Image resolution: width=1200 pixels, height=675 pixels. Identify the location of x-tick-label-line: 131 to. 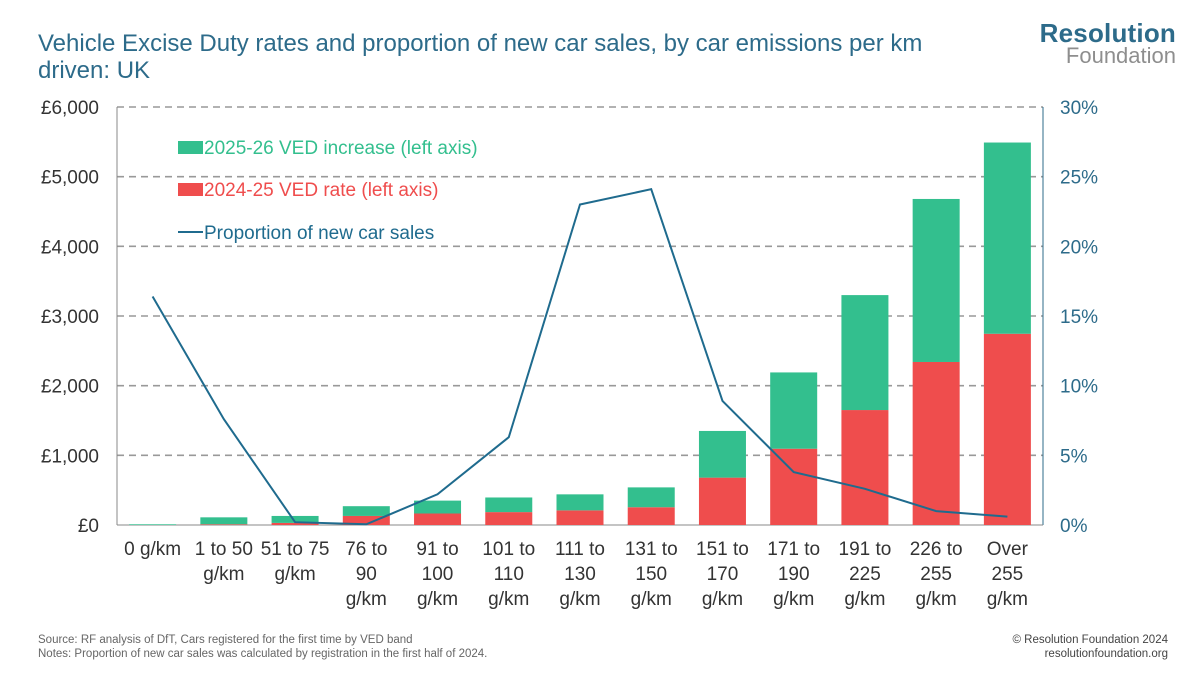
(651, 549).